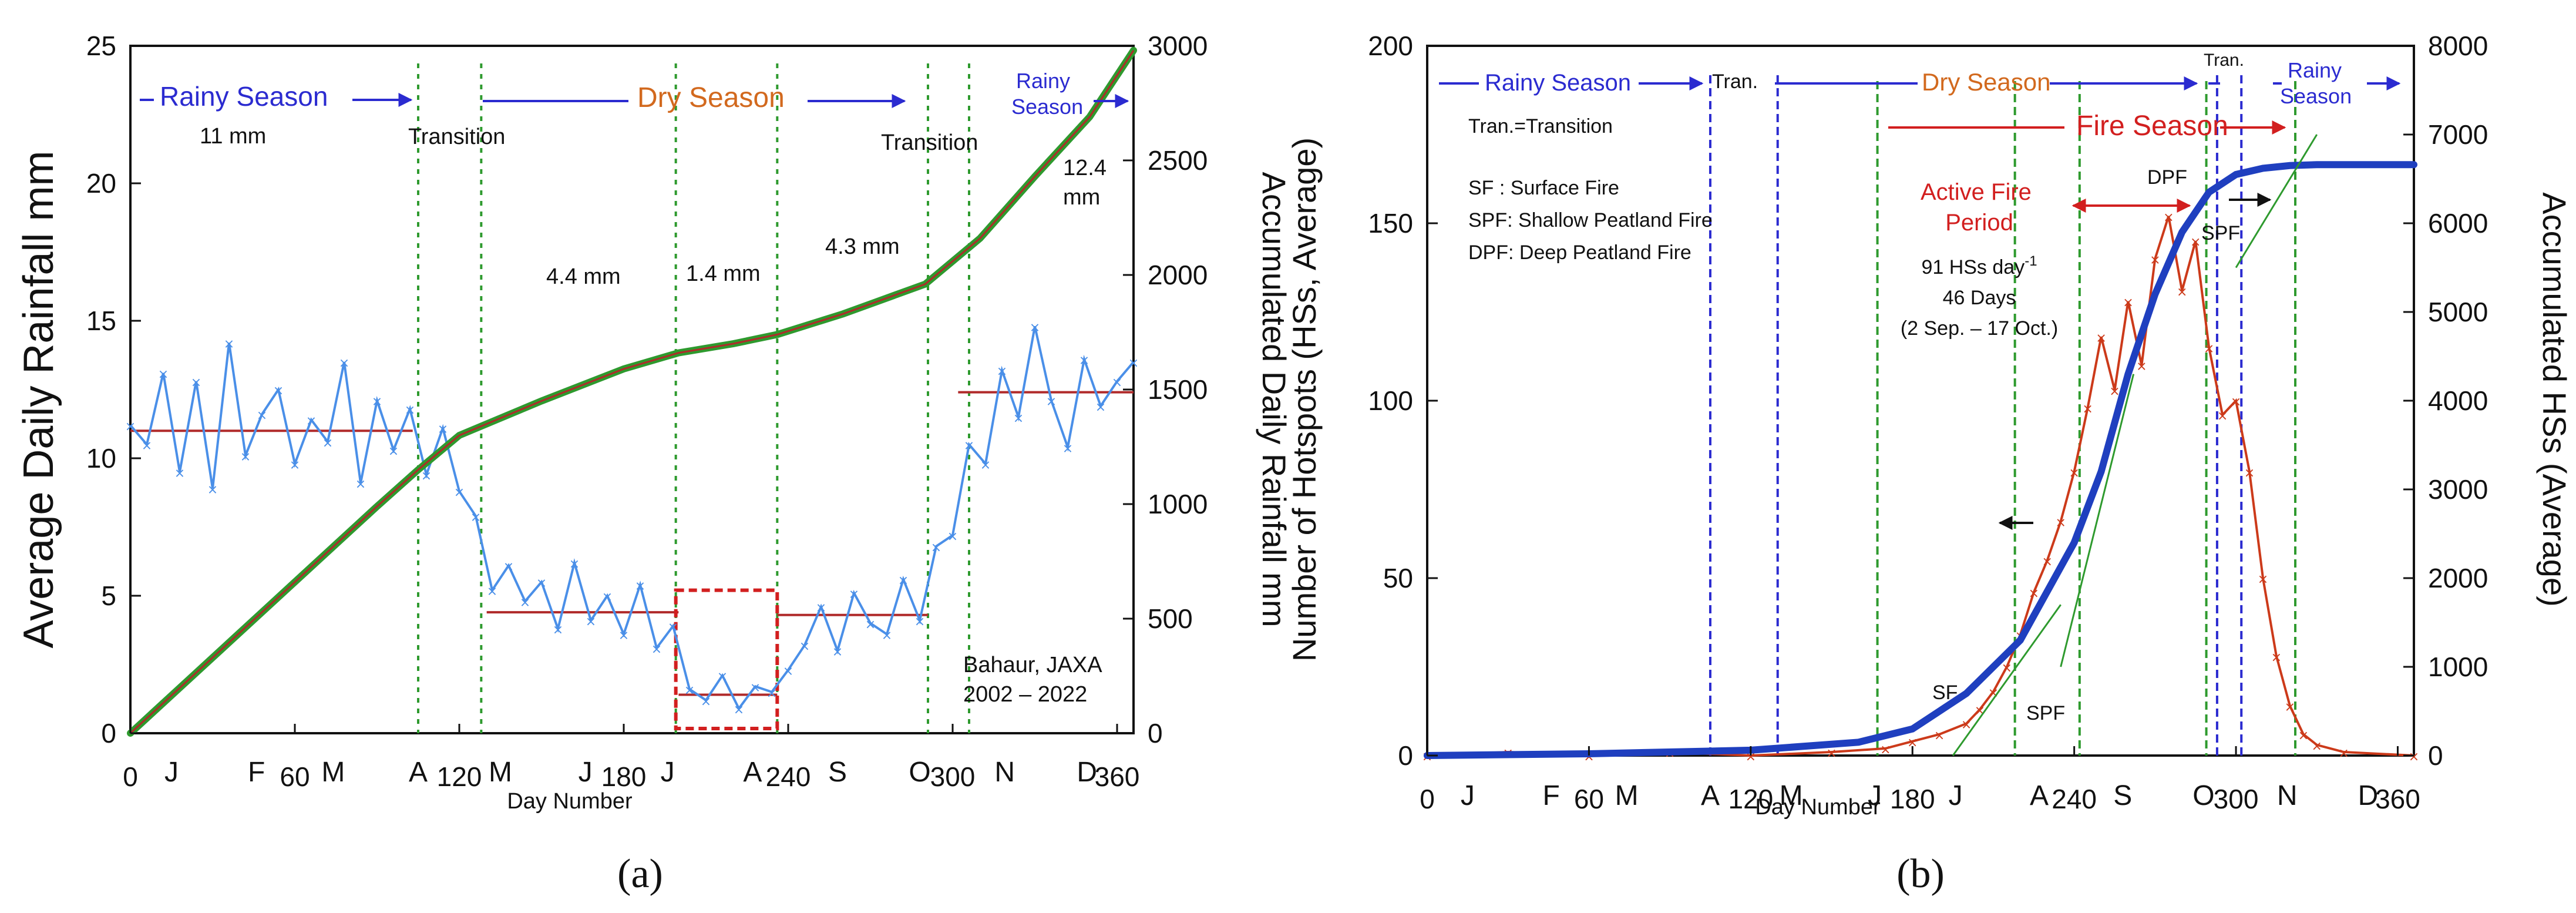 The width and height of the screenshot is (2576, 913). I want to click on panel-a-month-label: S, so click(837, 772).